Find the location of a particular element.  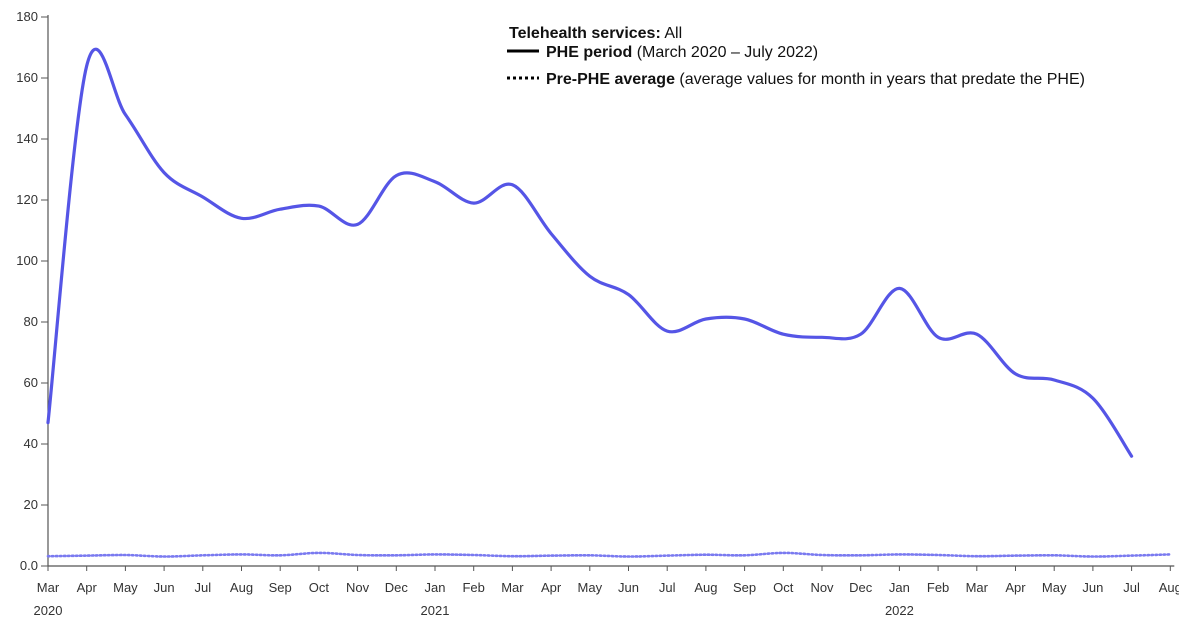

x-year-label: 2022 is located at coordinates (899, 610).